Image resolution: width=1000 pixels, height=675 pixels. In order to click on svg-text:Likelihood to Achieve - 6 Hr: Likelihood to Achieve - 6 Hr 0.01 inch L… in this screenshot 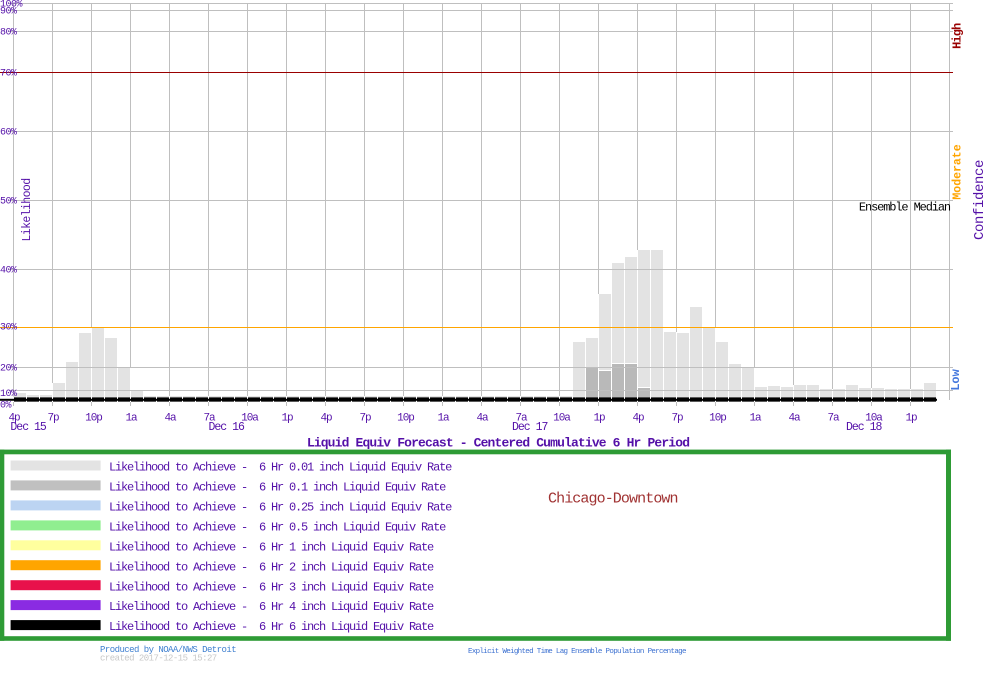, I will do `click(280, 468)`.